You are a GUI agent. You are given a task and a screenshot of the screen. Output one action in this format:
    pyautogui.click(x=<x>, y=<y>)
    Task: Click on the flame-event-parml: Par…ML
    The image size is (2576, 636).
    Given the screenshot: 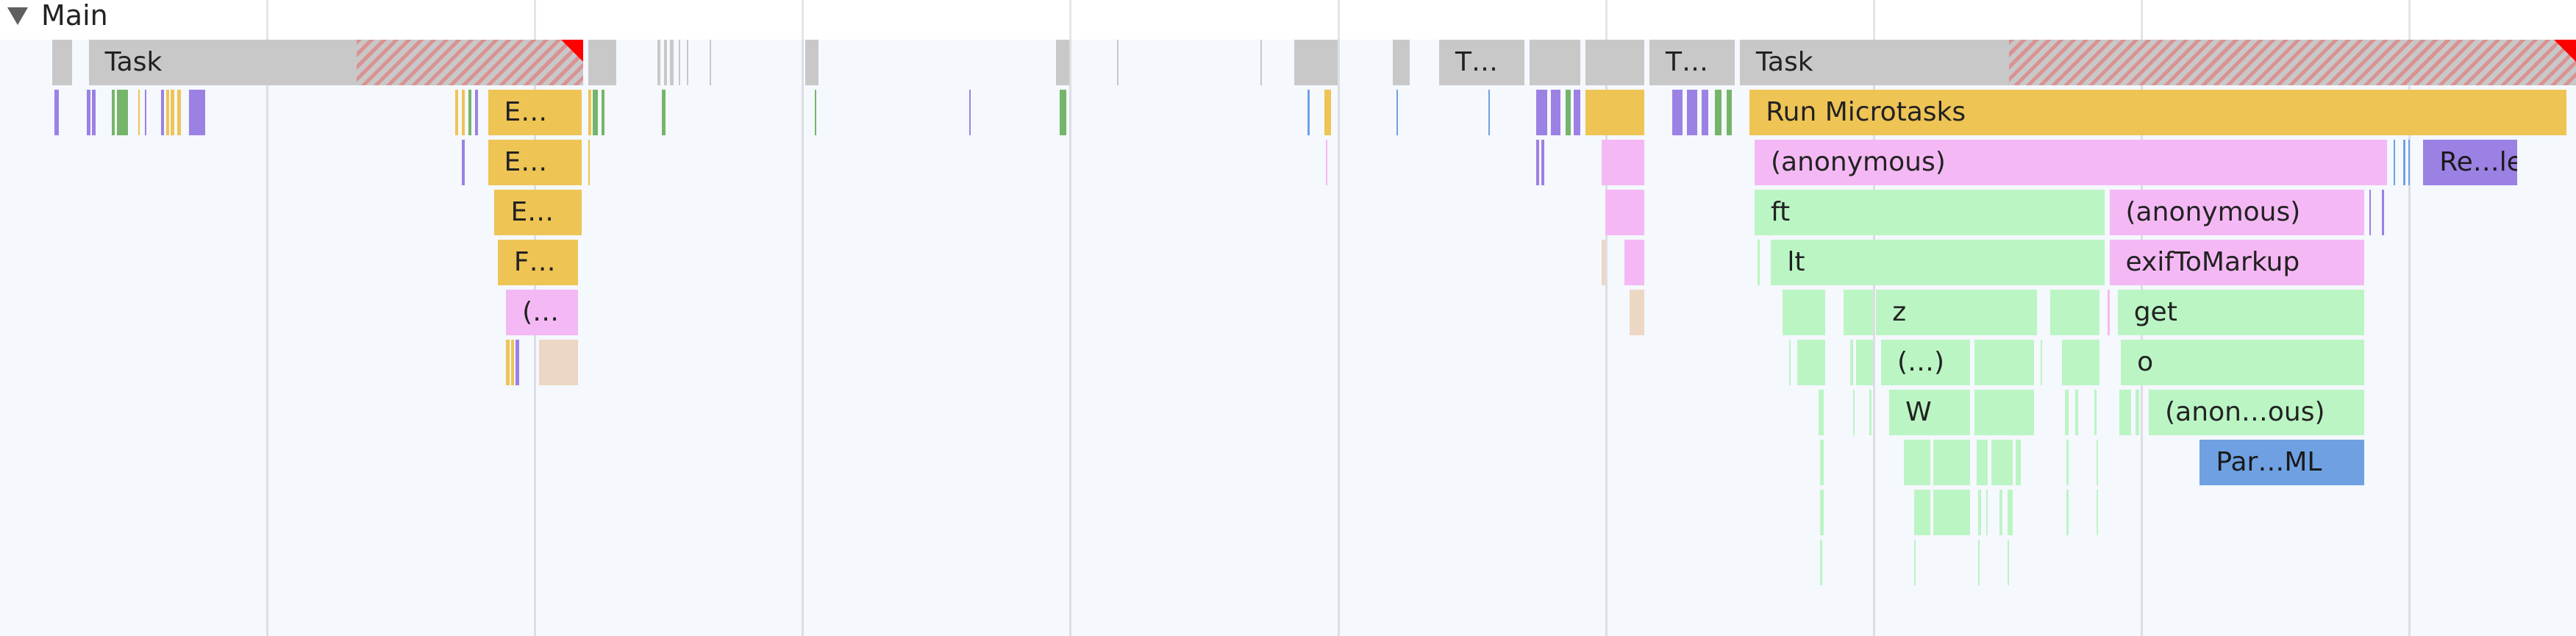 What is the action you would take?
    pyautogui.click(x=2281, y=462)
    